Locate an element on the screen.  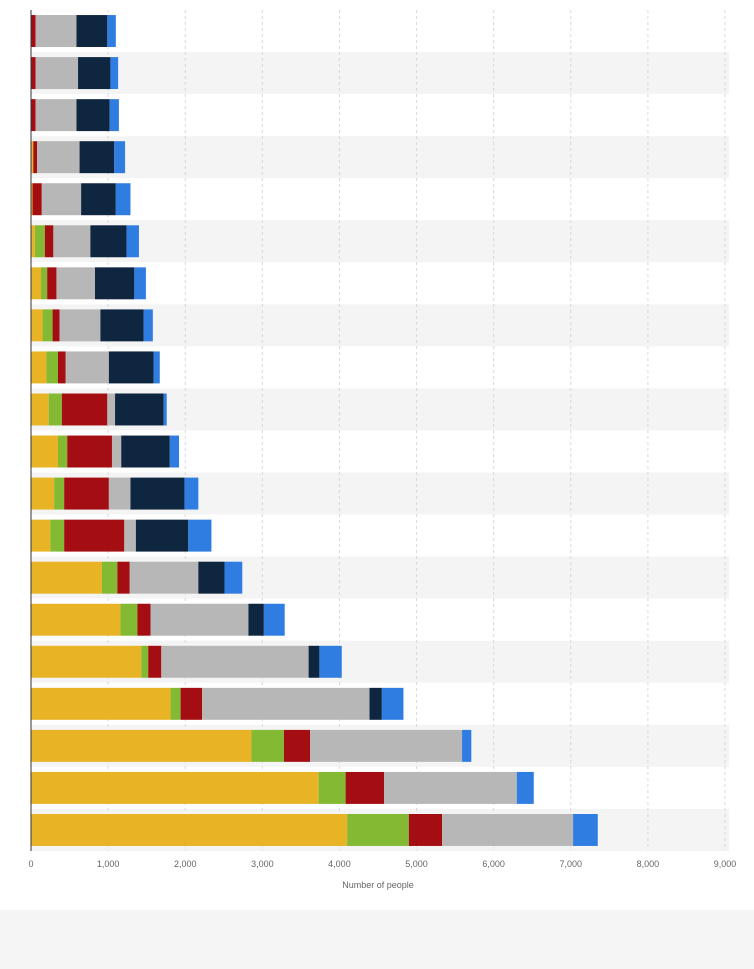
x-axis-title: Number of people is located at coordinates (378, 885).